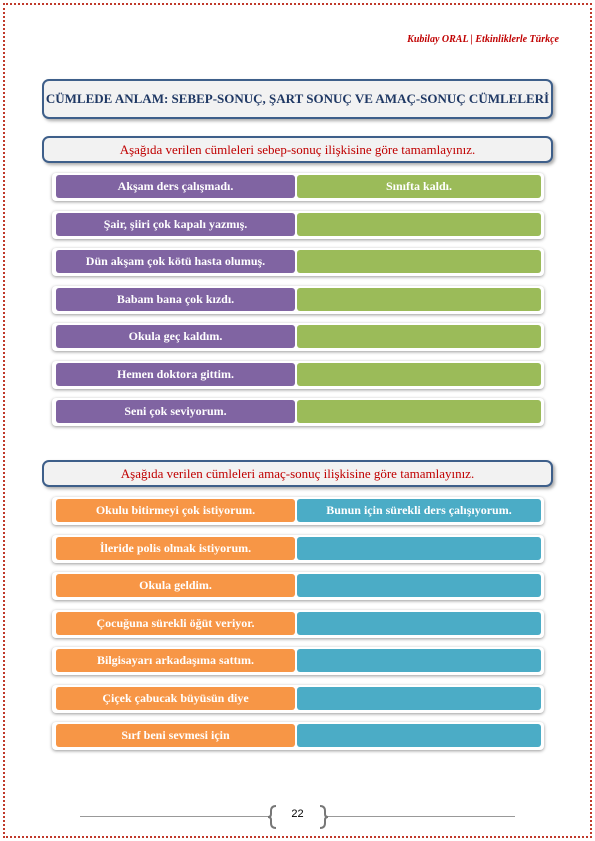  I want to click on answer-row: Bilgisayarı arkadaşıma sattım., so click(298, 661).